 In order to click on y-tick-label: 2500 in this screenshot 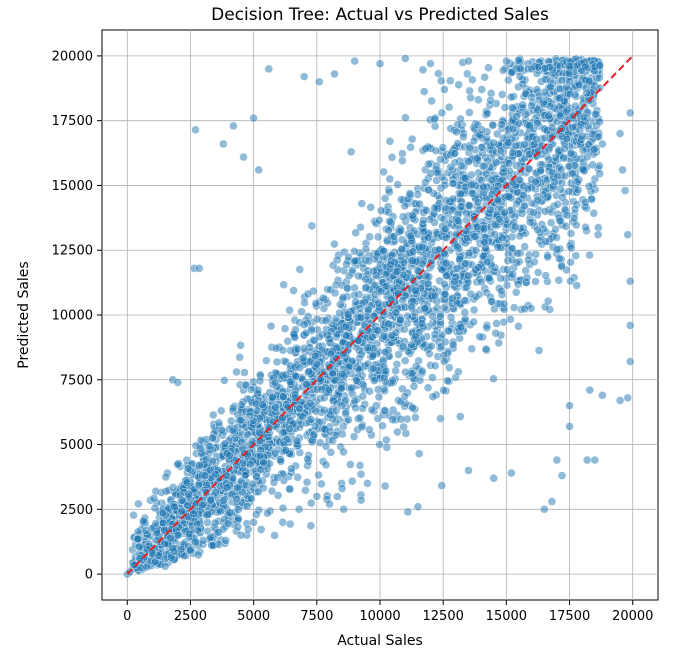, I will do `click(76, 510)`.